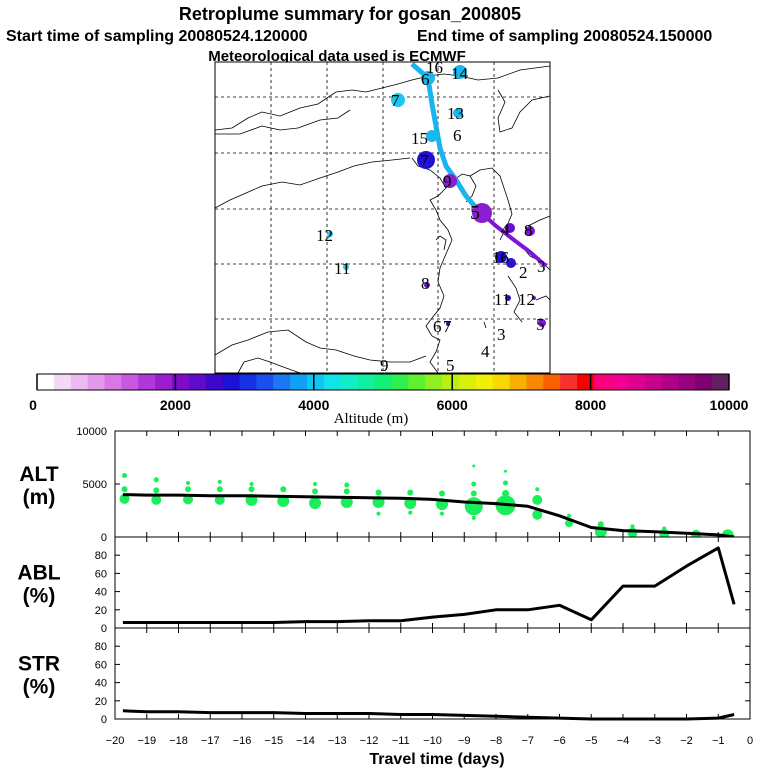 The height and width of the screenshot is (768, 768). I want to click on map-label-16: 16, so click(434, 67).